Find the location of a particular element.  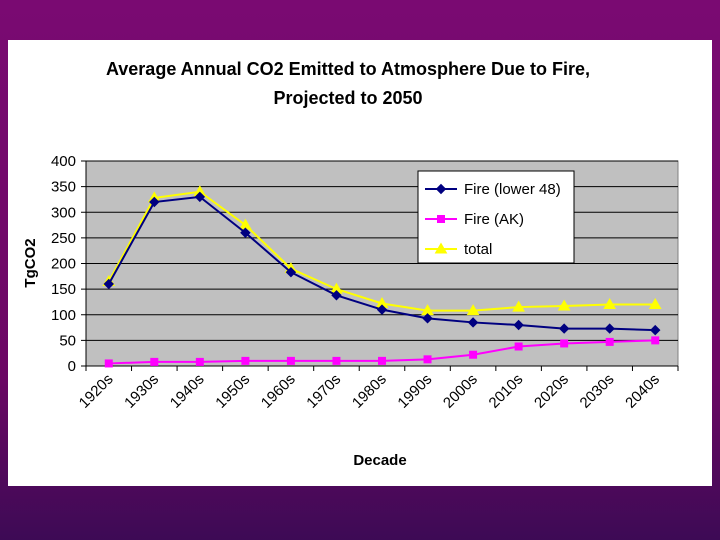

x-tick-label: 2000s is located at coordinates (460, 391).